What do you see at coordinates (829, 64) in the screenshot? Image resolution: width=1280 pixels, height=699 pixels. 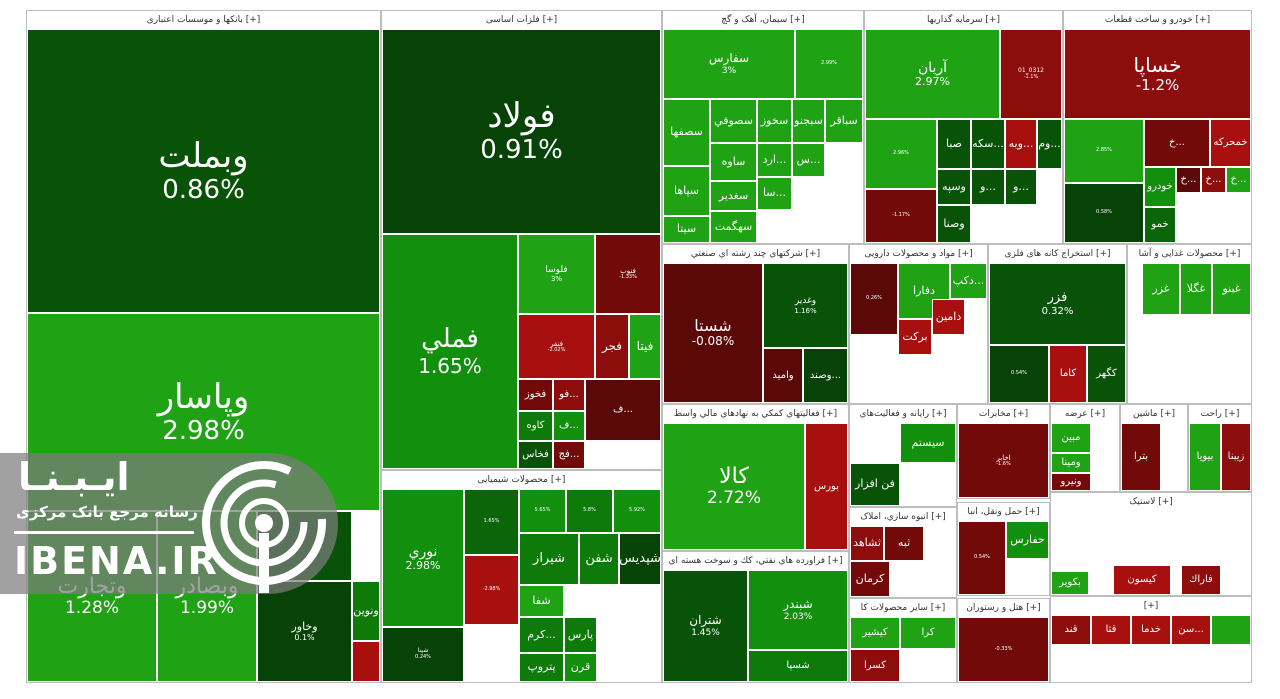 I see `stock-tile: 2.99%` at bounding box center [829, 64].